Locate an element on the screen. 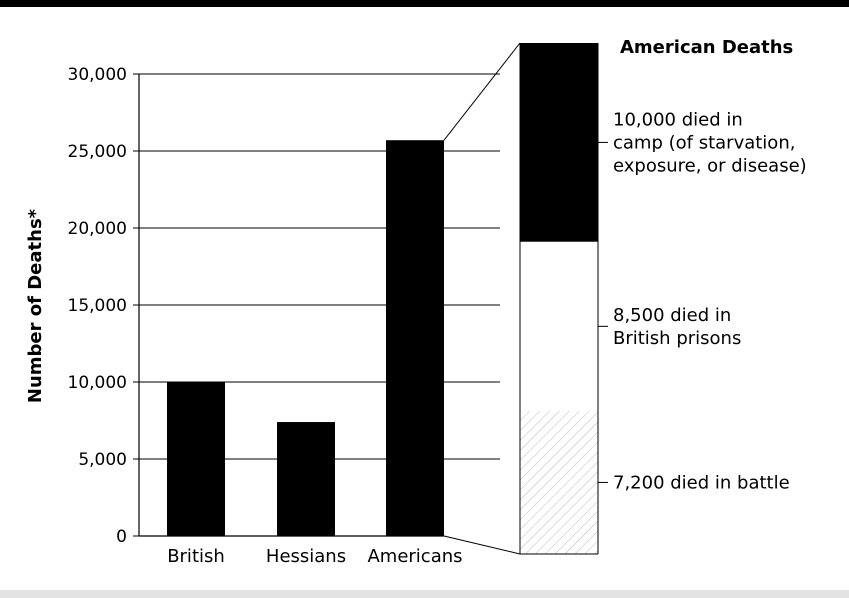 This screenshot has width=849, height=598. x-category-labels: British Hessians Americans is located at coordinates (314, 556).